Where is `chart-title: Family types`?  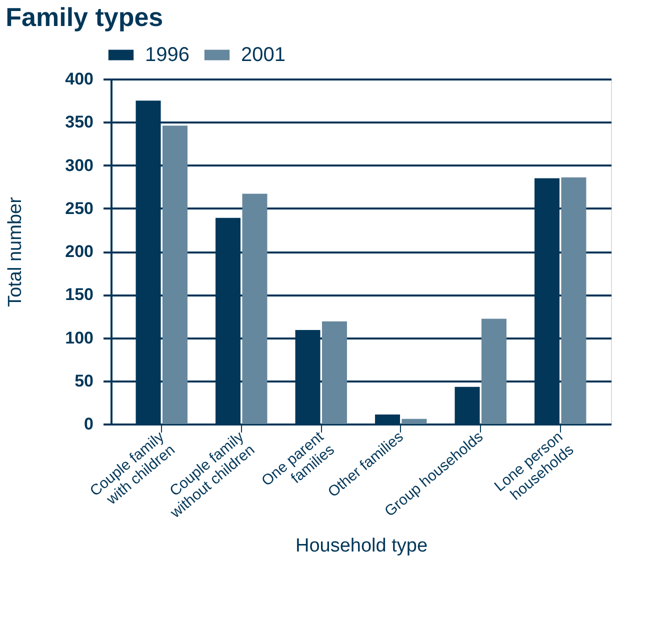 chart-title: Family types is located at coordinates (85, 17).